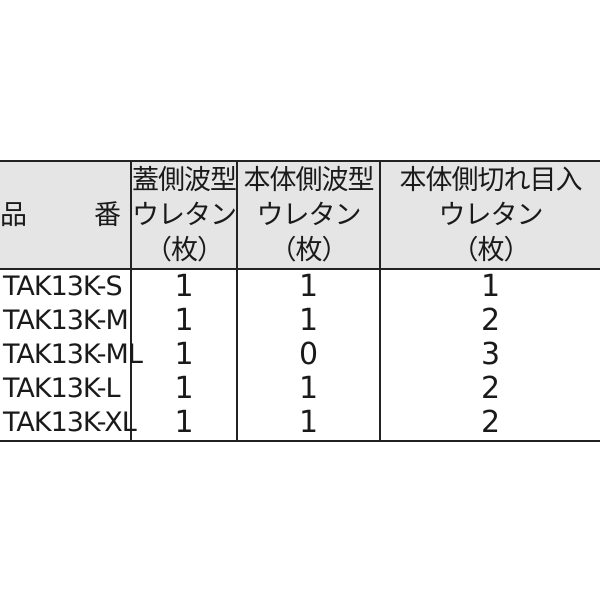 Image resolution: width=600 pixels, height=600 pixels. What do you see at coordinates (489, 355) in the screenshot?
I see `body-slit-count: 3` at bounding box center [489, 355].